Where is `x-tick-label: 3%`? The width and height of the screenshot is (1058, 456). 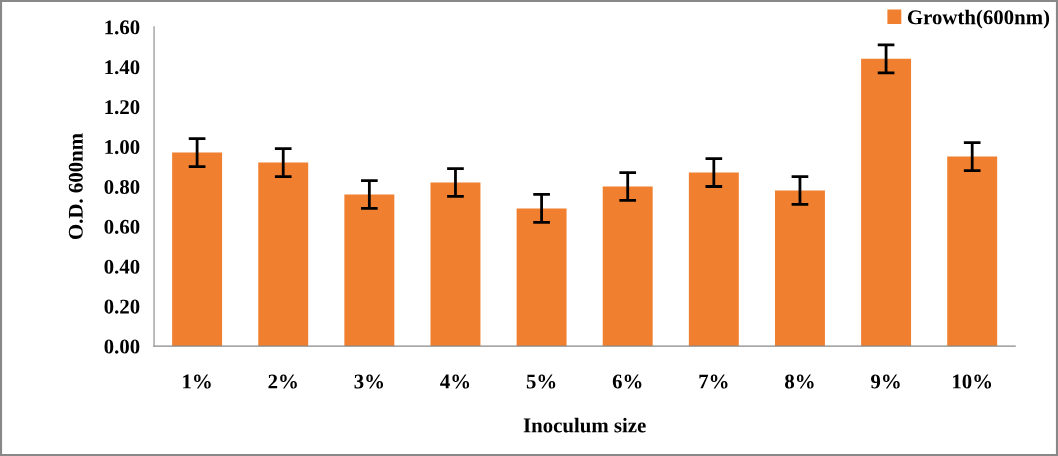 x-tick-label: 3% is located at coordinates (369, 381).